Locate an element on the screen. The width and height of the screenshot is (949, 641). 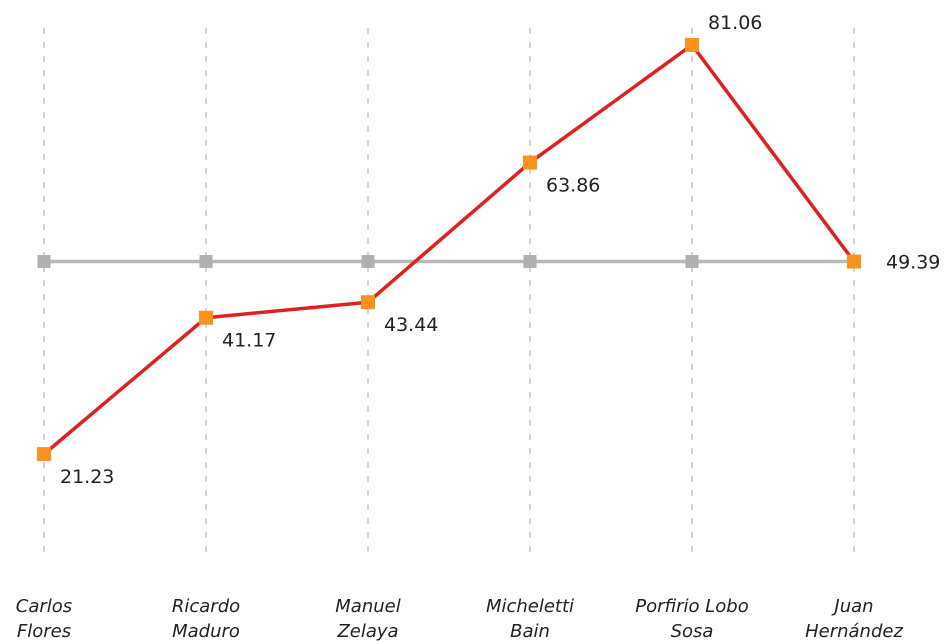
data-label-5: 49.39 is located at coordinates (913, 263).